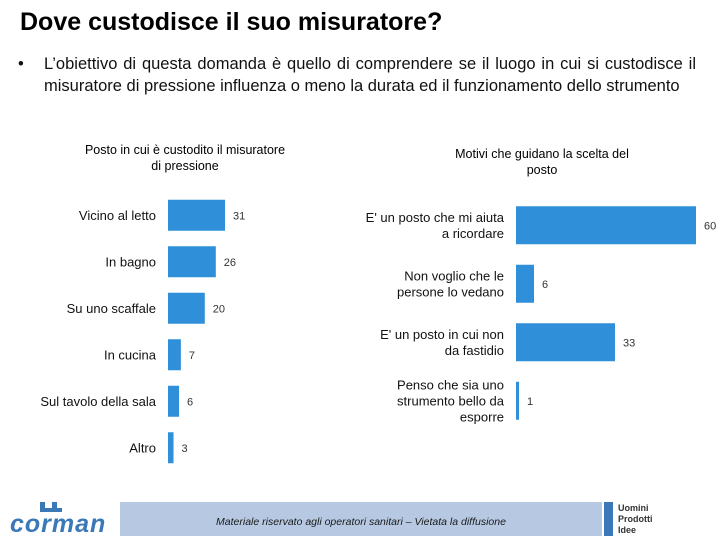 Image resolution: width=720 pixels, height=540 pixels. Describe the element at coordinates (629, 343) in the screenshot. I see `reasons-value-label: 33` at that location.